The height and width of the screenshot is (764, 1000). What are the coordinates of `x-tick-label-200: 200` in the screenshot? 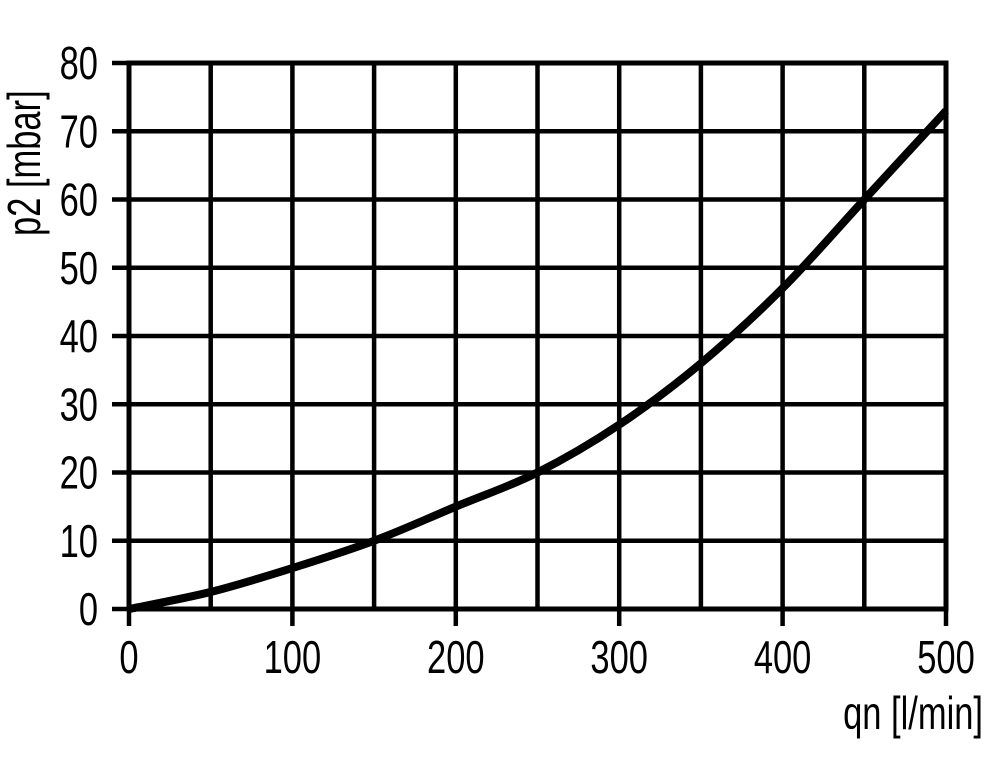 It's located at (456, 657).